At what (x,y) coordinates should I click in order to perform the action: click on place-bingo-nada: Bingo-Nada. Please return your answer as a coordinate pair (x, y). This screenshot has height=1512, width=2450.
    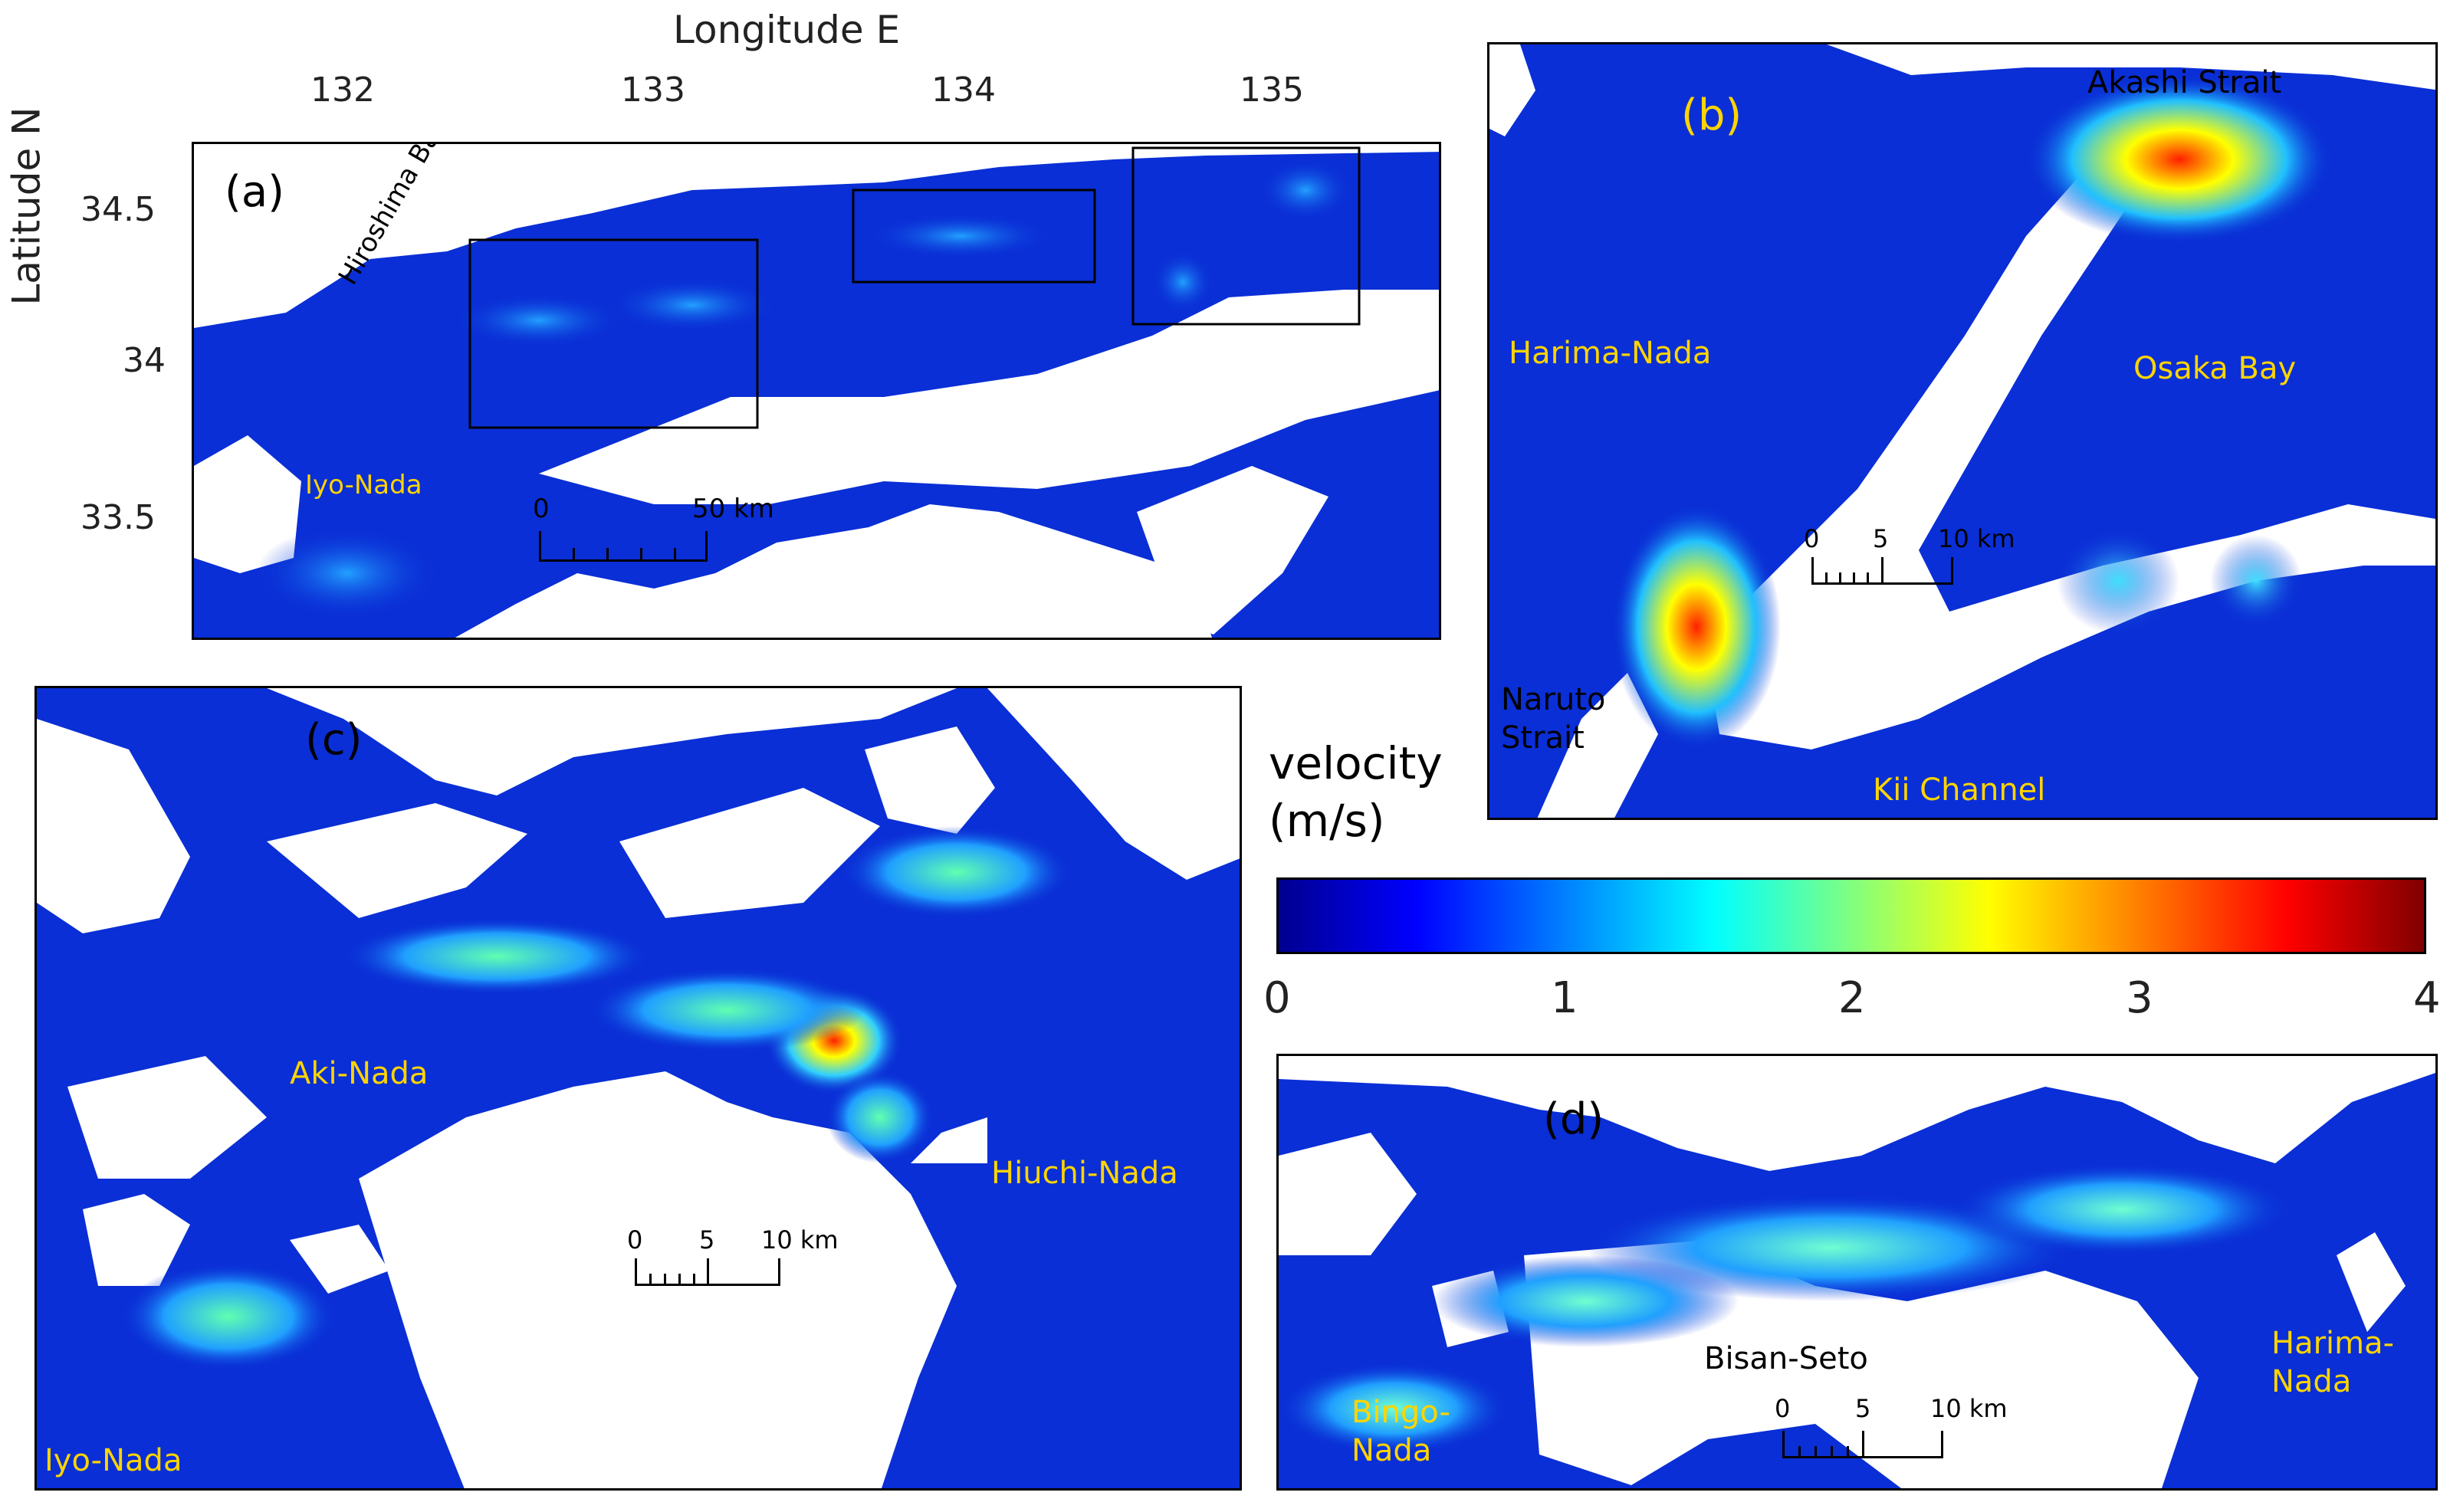
    Looking at the image, I should click on (1401, 1431).